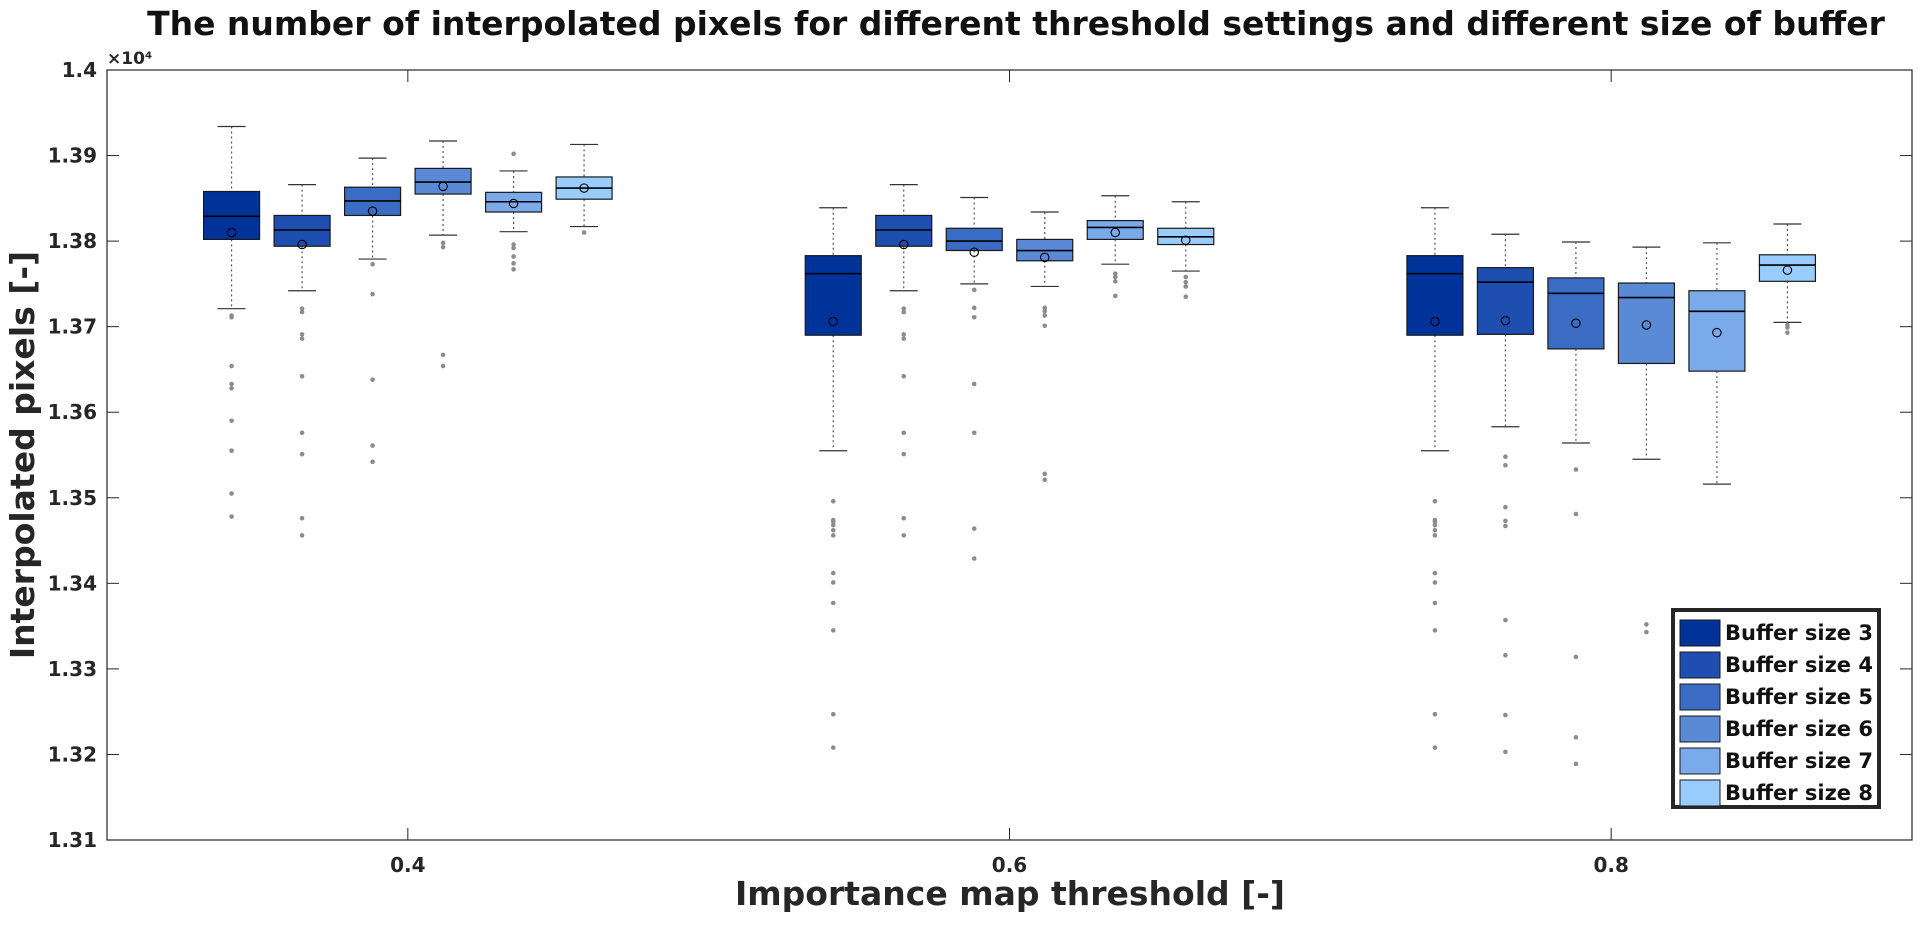 The width and height of the screenshot is (1920, 930). What do you see at coordinates (1799, 633) in the screenshot?
I see `legend-label: Buffer size 3` at bounding box center [1799, 633].